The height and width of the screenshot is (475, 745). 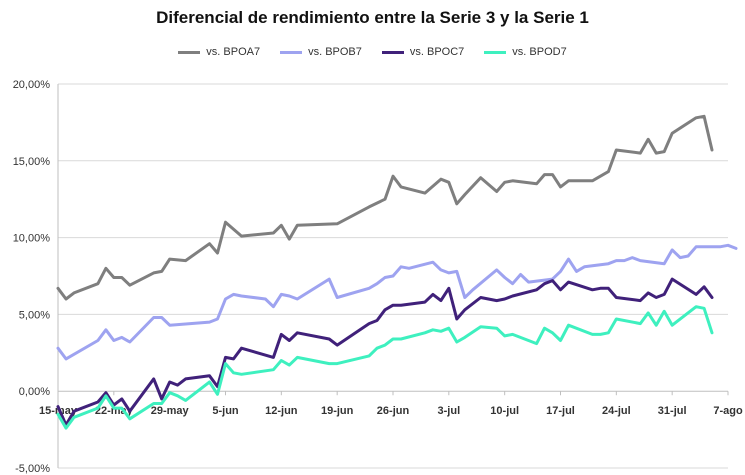 What do you see at coordinates (32, 239) in the screenshot?
I see `y-tick-label: 10,00%` at bounding box center [32, 239].